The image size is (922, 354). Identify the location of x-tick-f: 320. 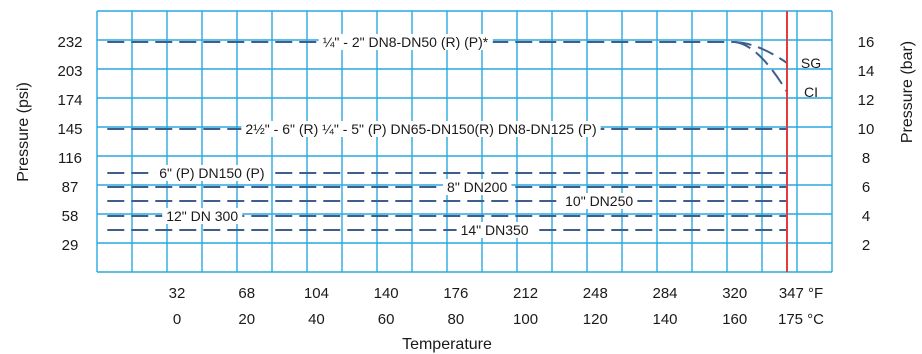
(734, 293).